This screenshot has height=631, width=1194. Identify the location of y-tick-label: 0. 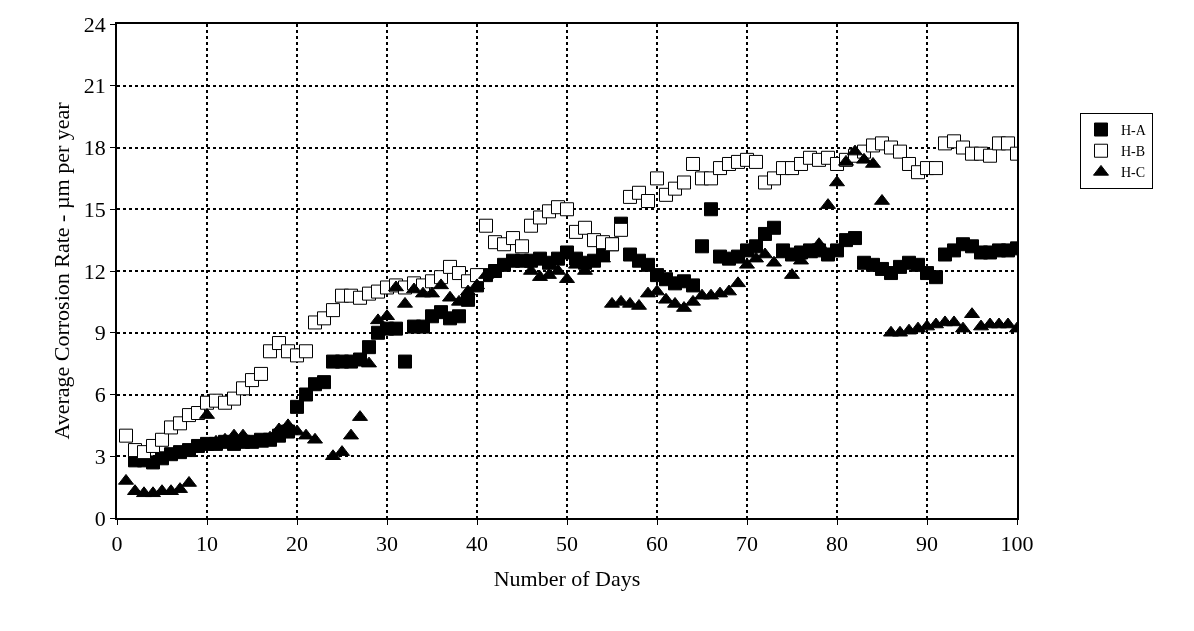
(100, 518).